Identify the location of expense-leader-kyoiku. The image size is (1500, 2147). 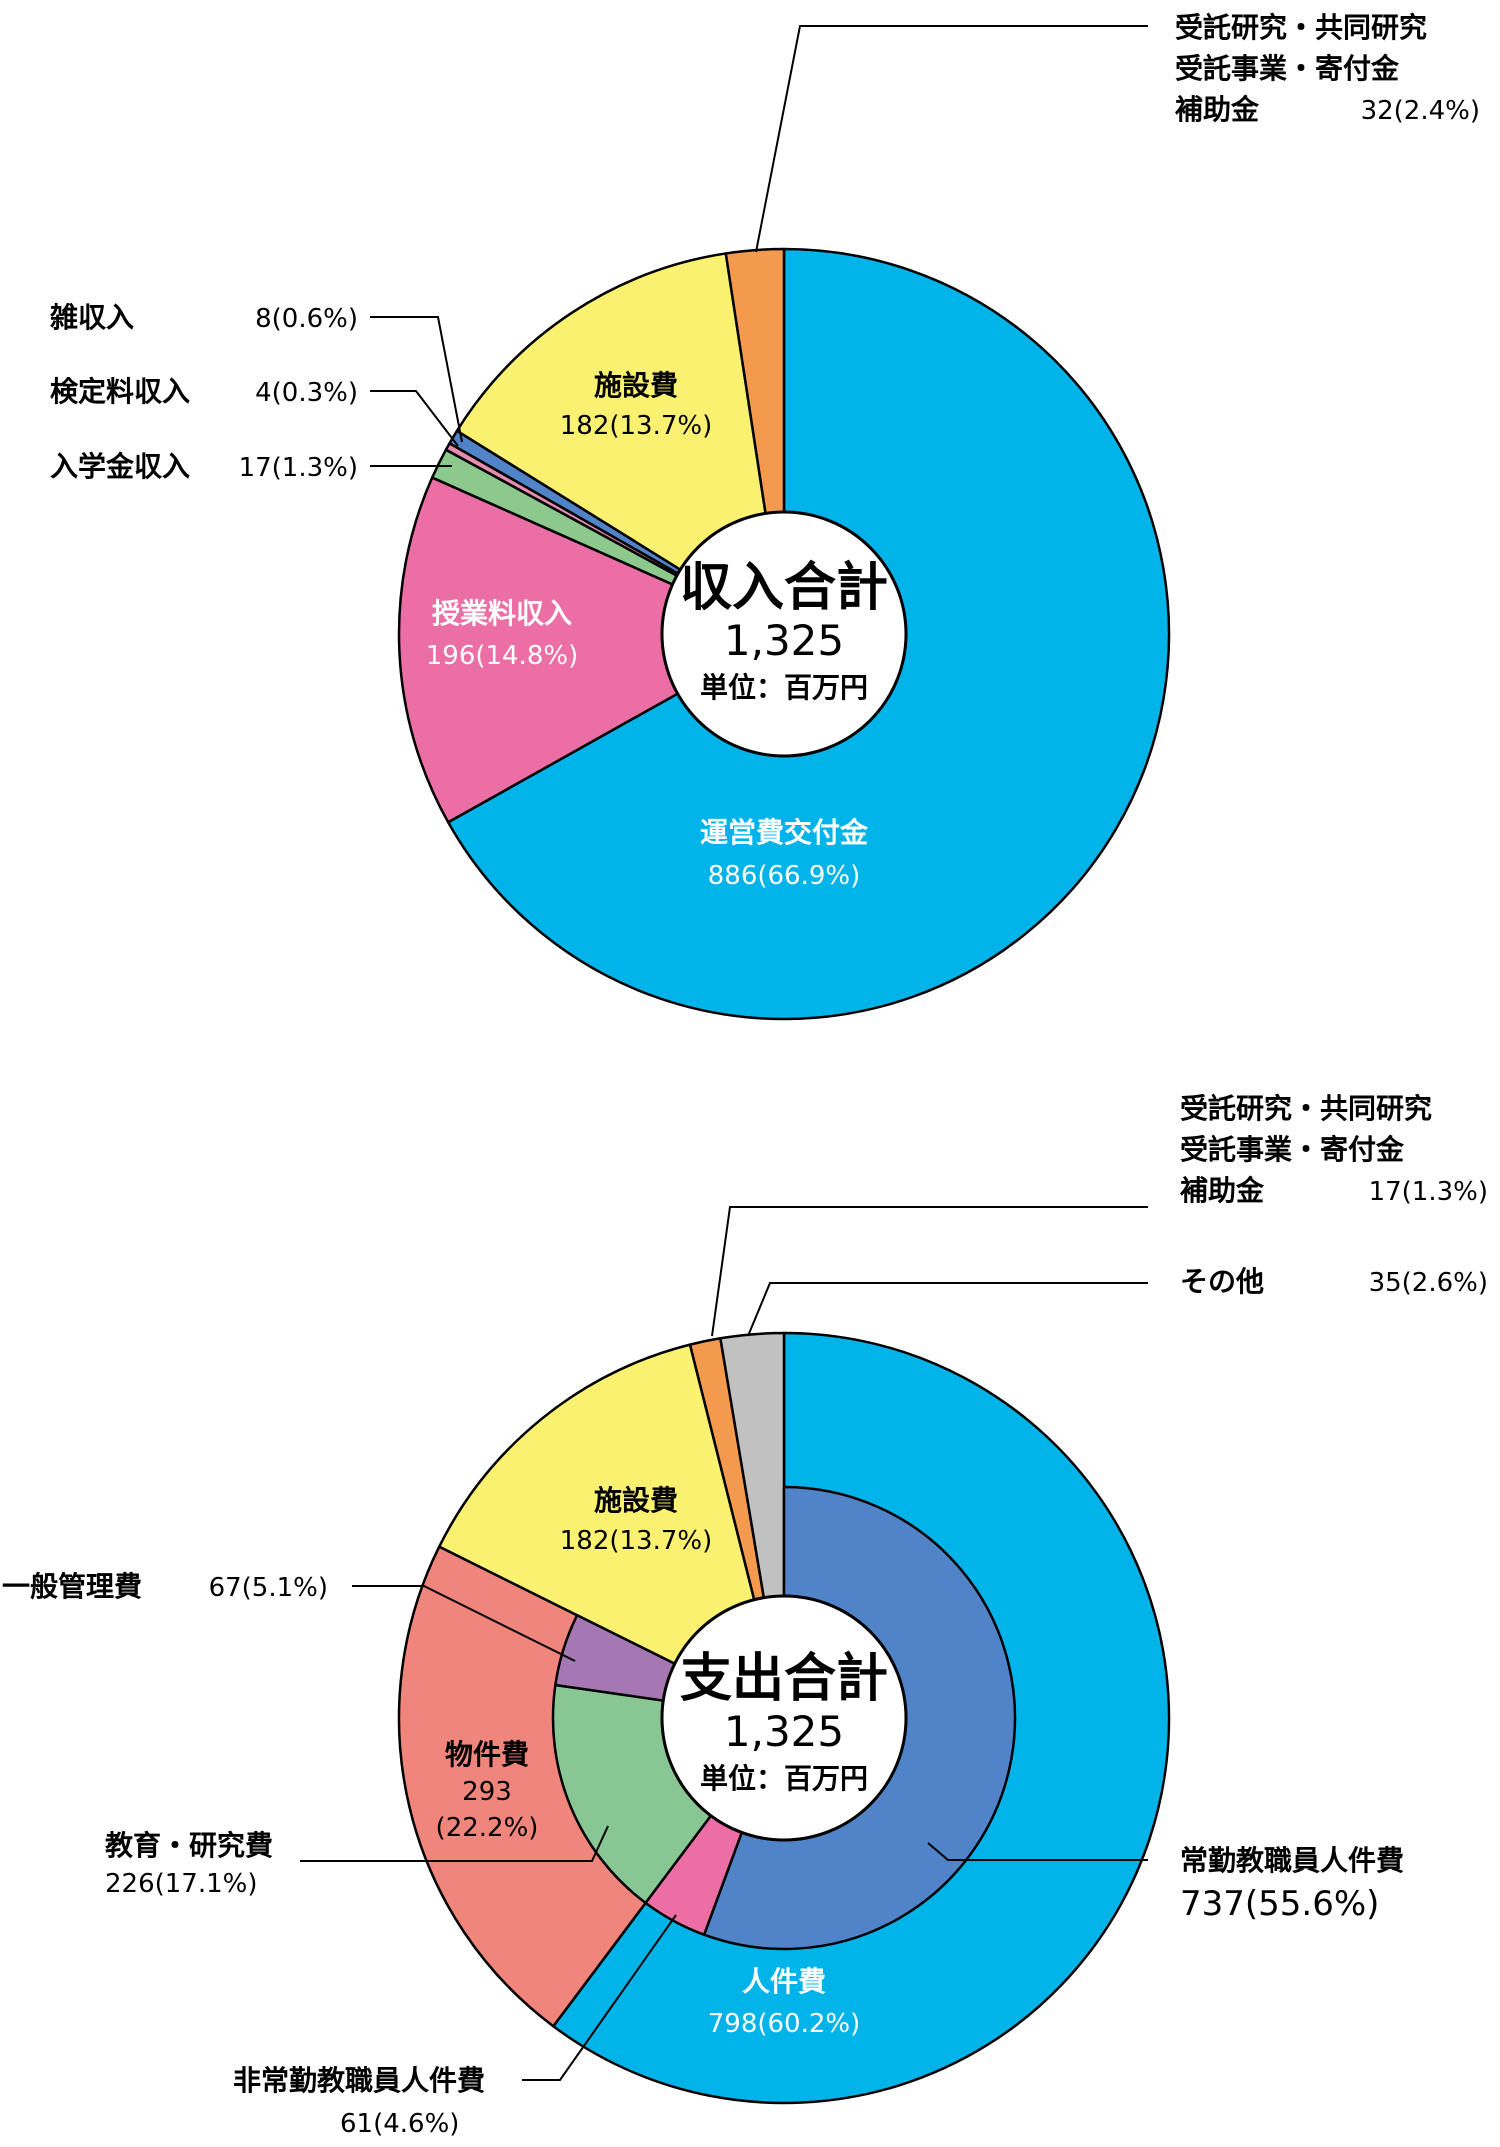
(454, 1843).